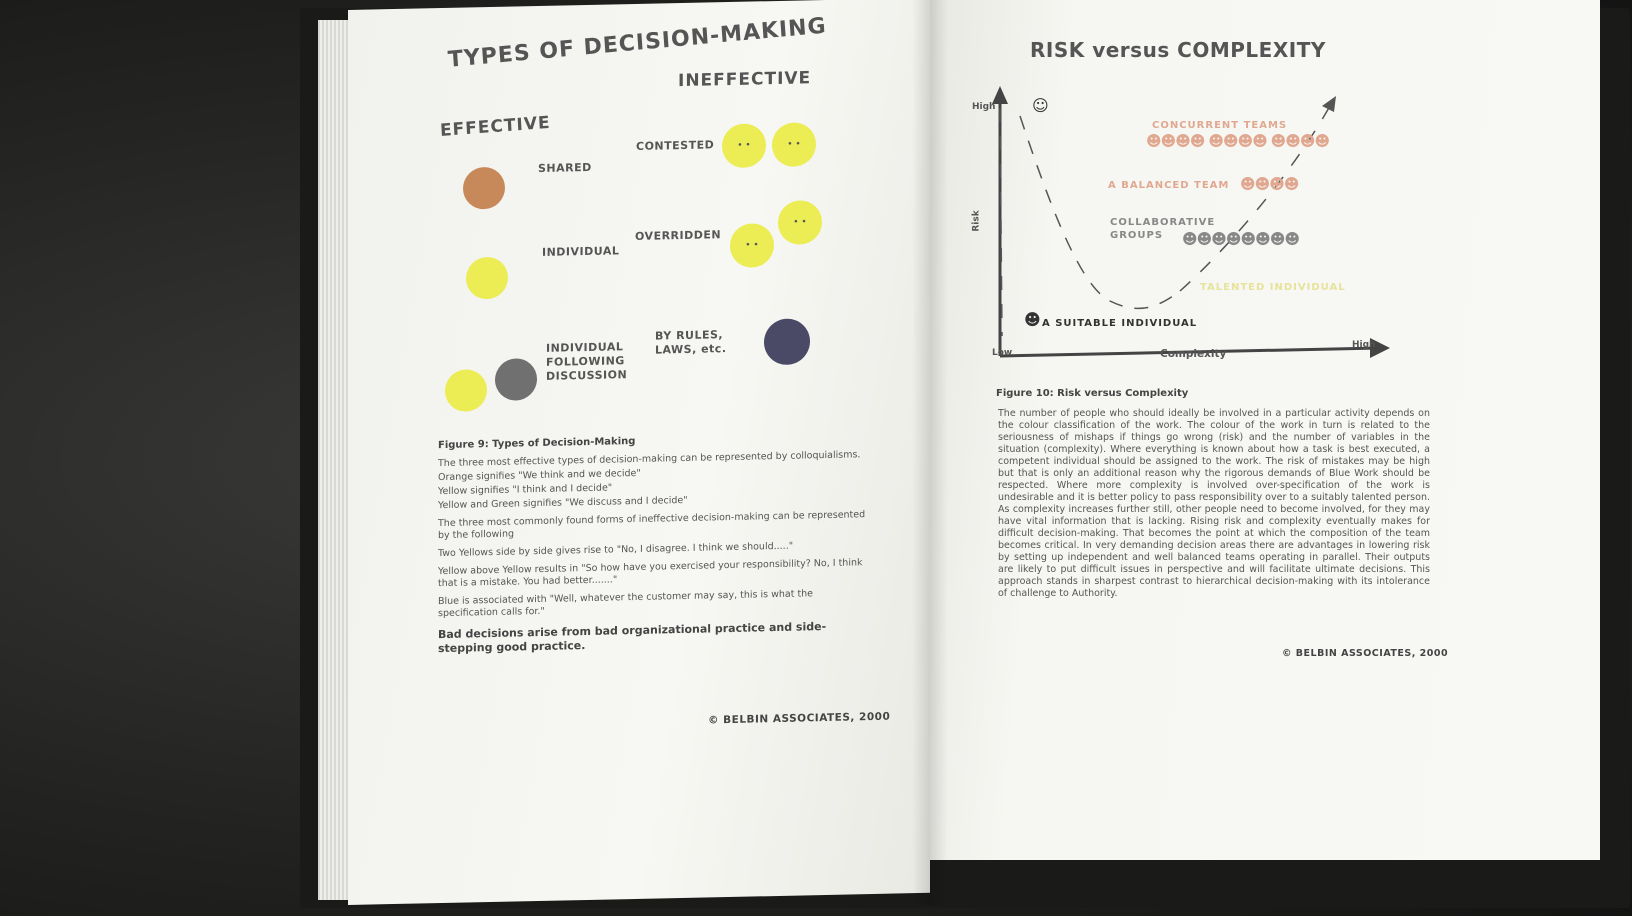 The width and height of the screenshot is (1632, 916). What do you see at coordinates (1255, 198) in the screenshot?
I see `rising-curve` at bounding box center [1255, 198].